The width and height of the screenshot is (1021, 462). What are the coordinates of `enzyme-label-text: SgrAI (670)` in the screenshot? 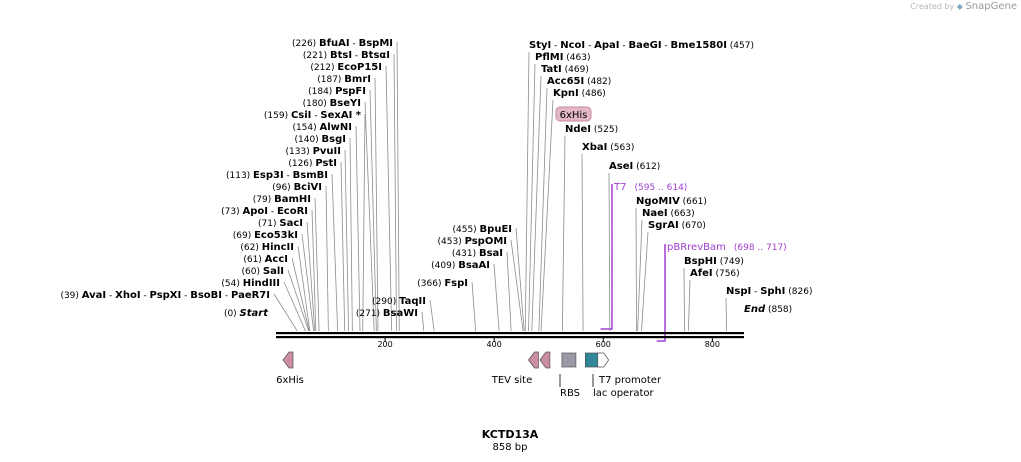 It's located at (677, 225).